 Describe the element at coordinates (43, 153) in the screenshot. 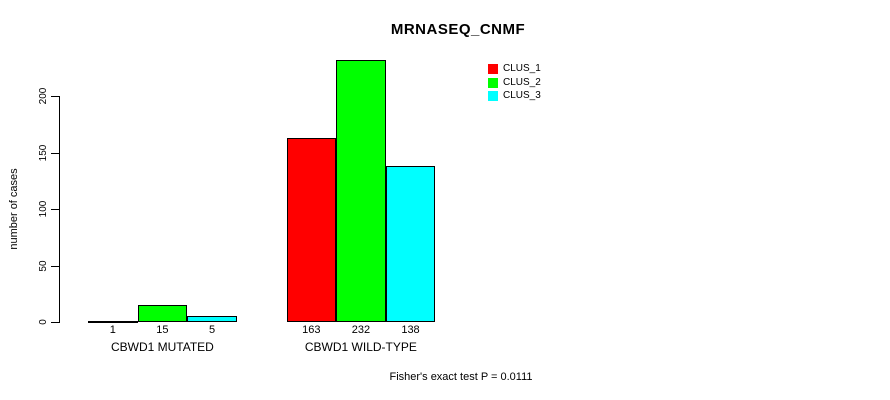

I see `y-tick-label: 150` at that location.